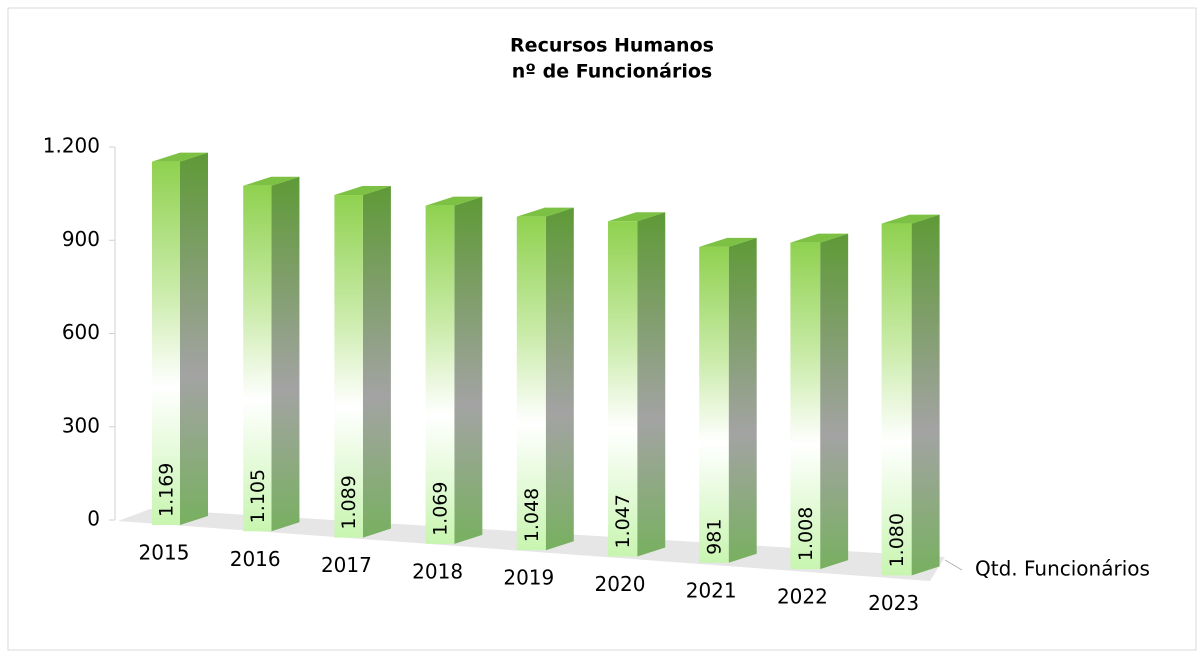 Image resolution: width=1204 pixels, height=663 pixels. Describe the element at coordinates (81, 425) in the screenshot. I see `y-tick-label: 300` at that location.